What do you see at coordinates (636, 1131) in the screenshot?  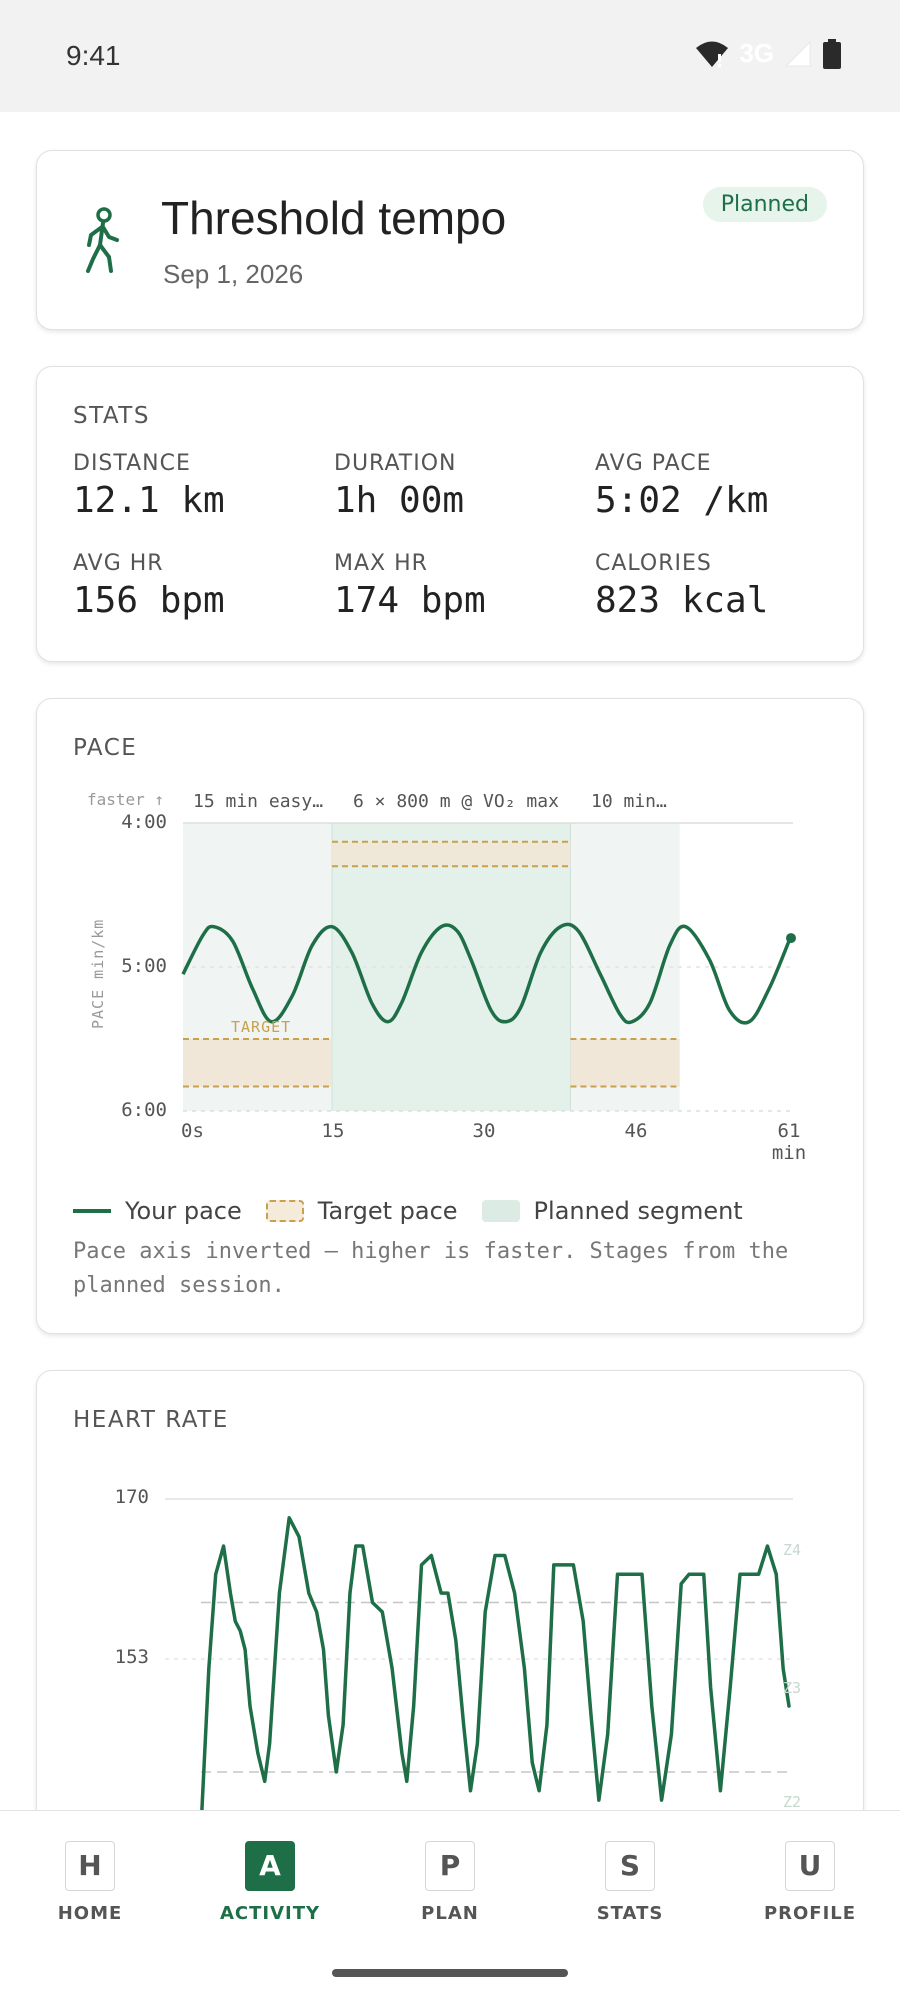 I see `x-tick-label: 46` at bounding box center [636, 1131].